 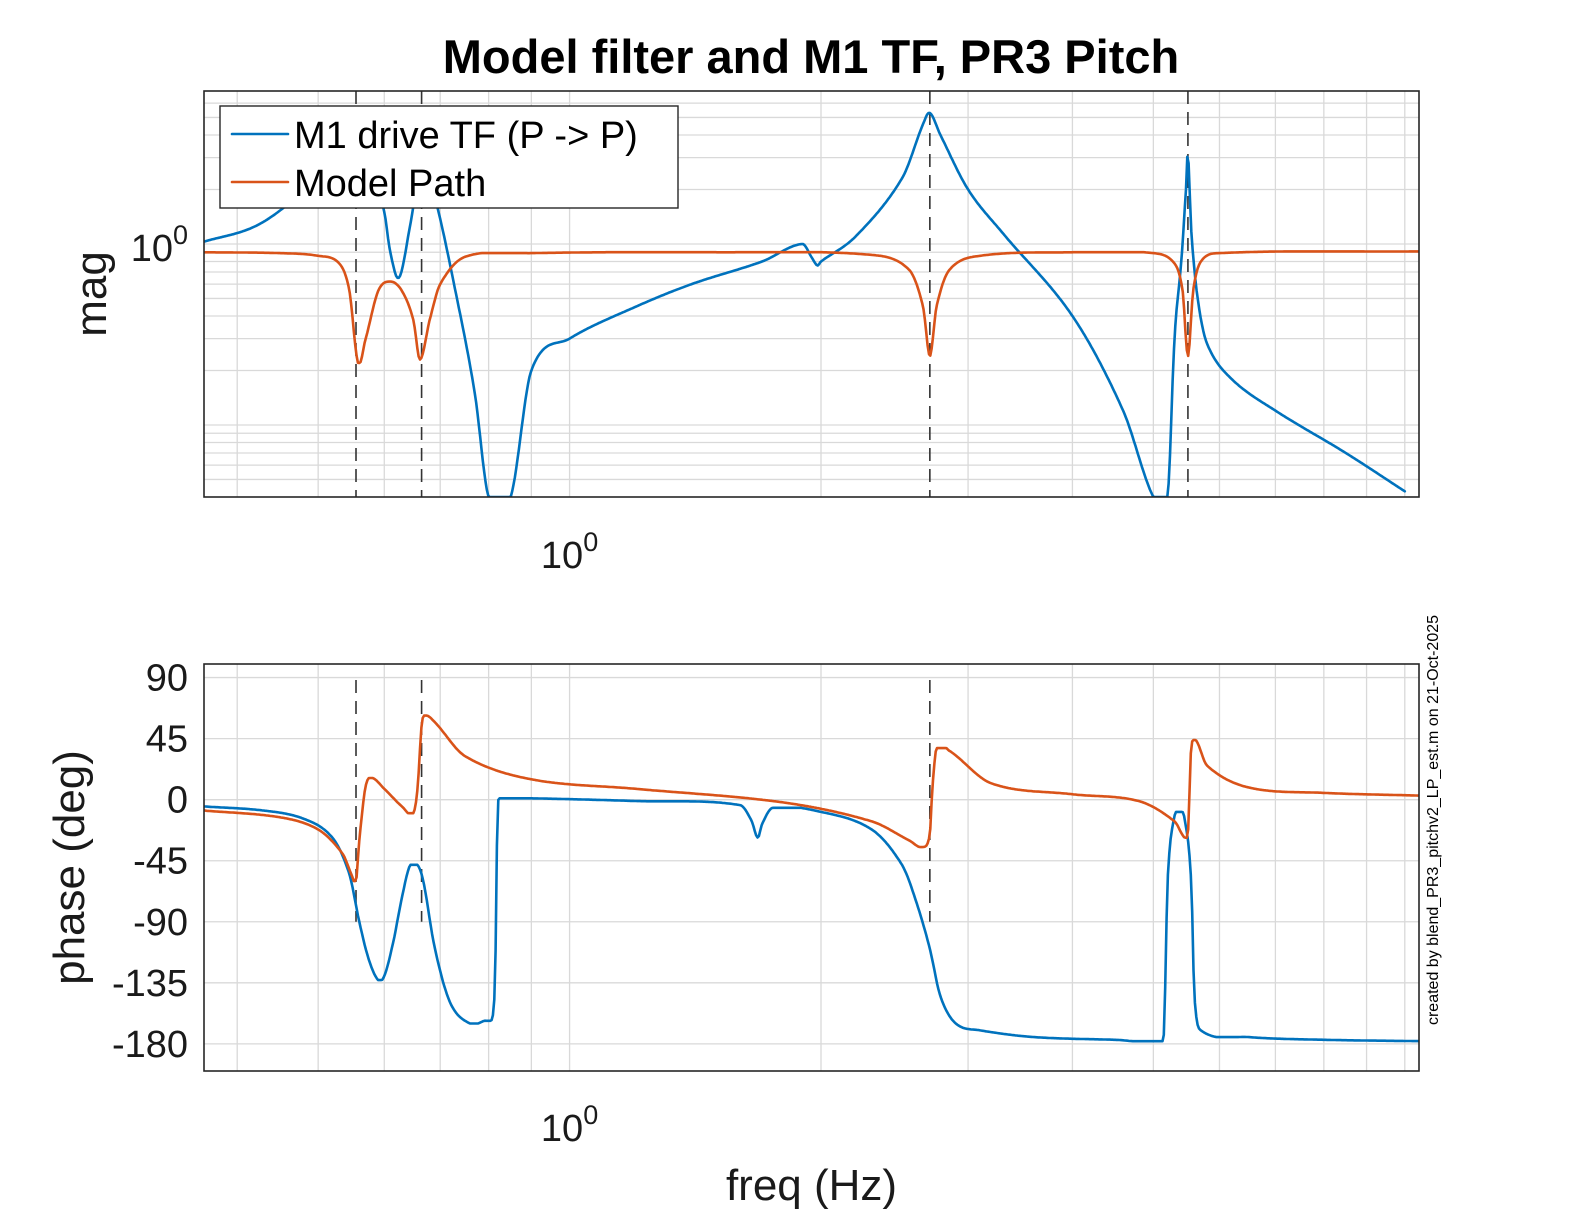 I want to click on phase-y-tick-label: 0, so click(x=177, y=801).